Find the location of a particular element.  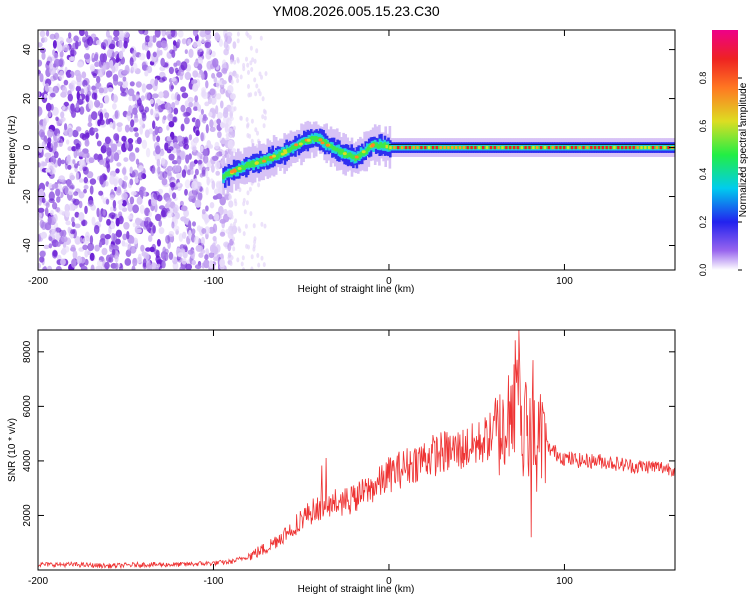

x-tick-label: 0 is located at coordinates (389, 281).